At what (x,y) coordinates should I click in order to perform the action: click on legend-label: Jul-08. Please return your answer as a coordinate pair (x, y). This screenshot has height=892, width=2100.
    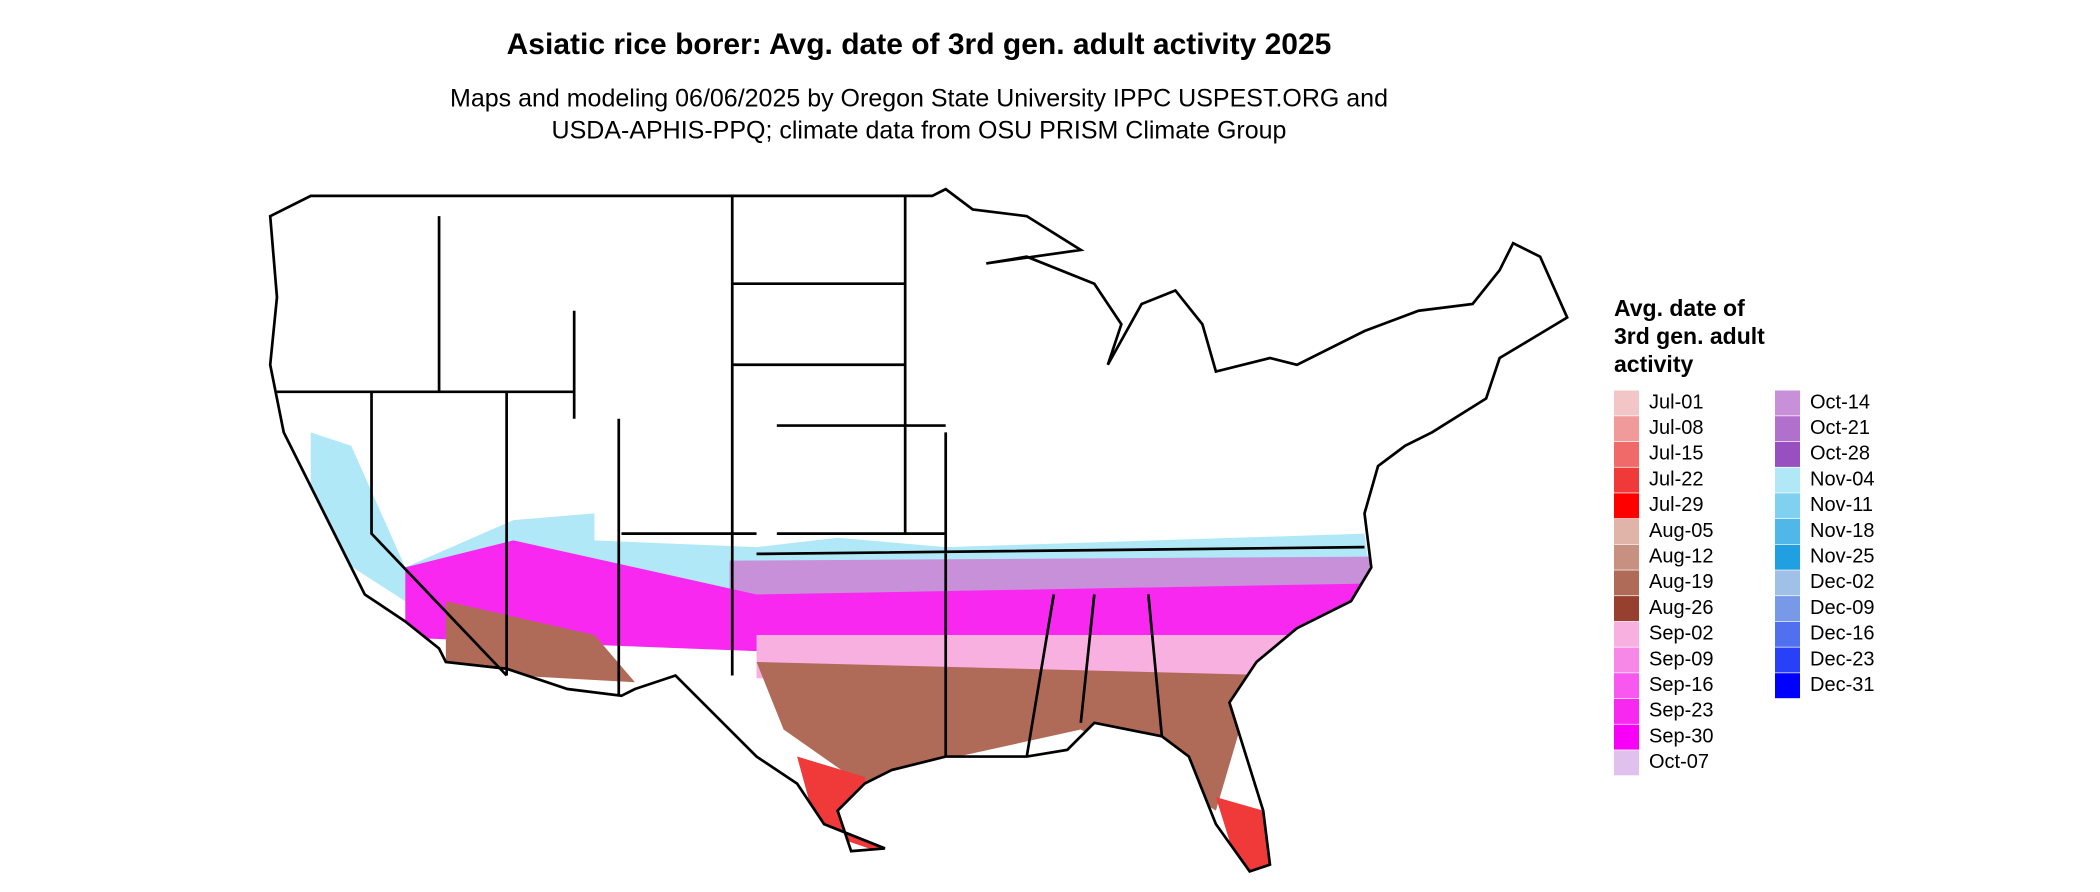
    Looking at the image, I should click on (1676, 428).